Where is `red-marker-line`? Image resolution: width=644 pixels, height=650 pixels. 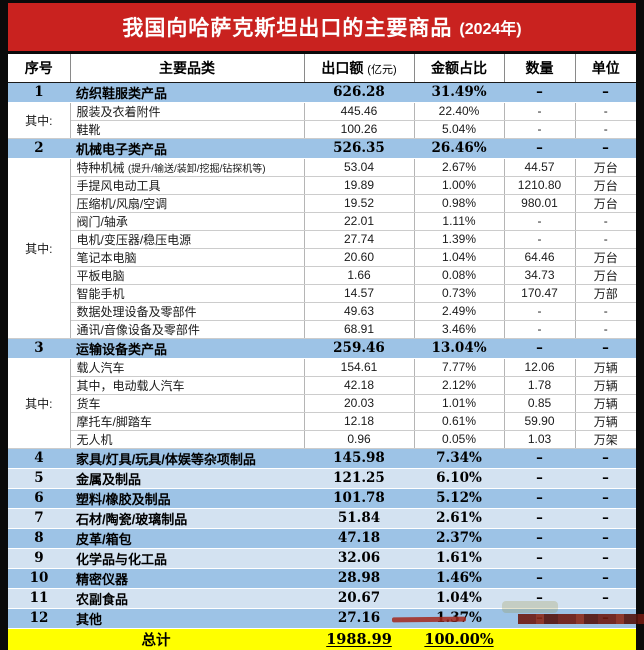 red-marker-line is located at coordinates (429, 619).